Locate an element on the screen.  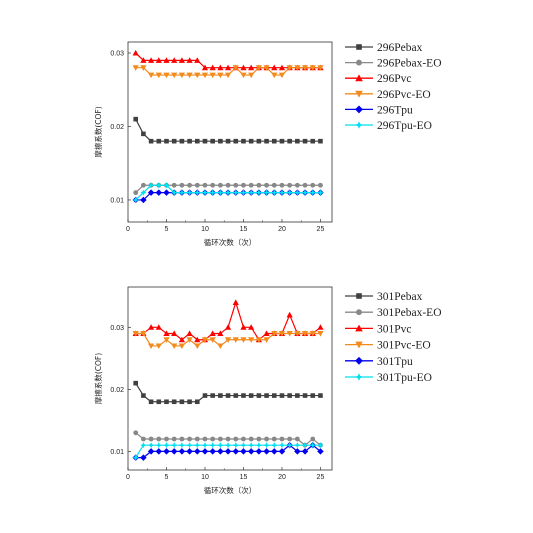
series-301Pvc is located at coordinates (228, 321).